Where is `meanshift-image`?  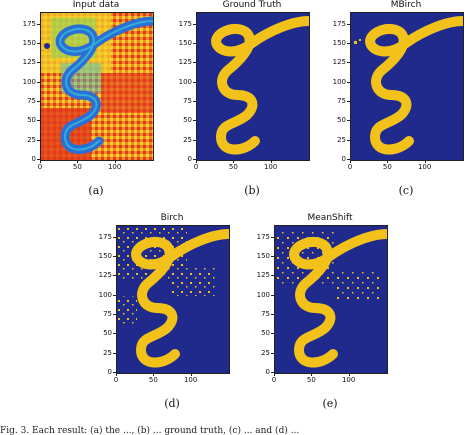
meanshift-image is located at coordinates (331, 299).